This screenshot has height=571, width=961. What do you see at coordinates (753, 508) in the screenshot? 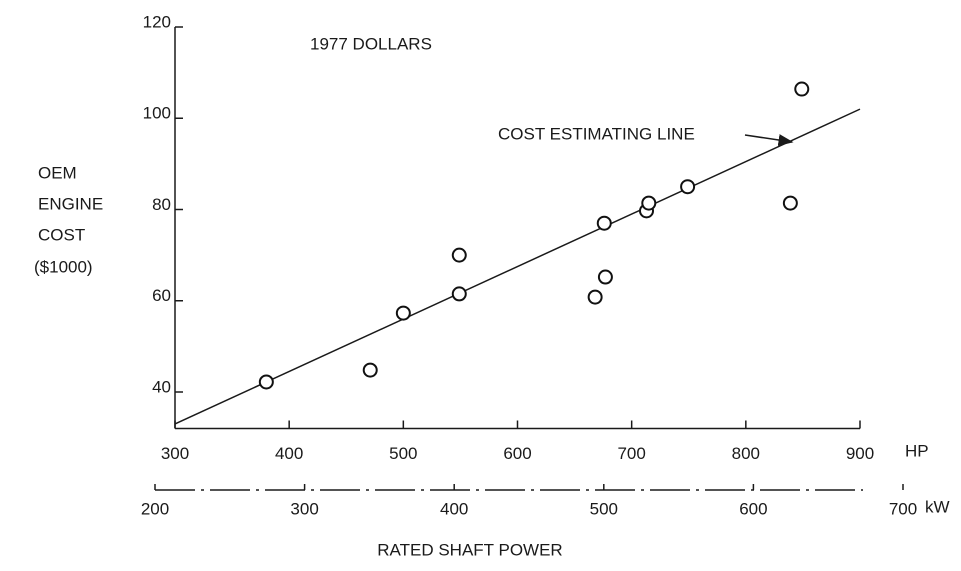
I see `x2-tick-label: 600` at bounding box center [753, 508].